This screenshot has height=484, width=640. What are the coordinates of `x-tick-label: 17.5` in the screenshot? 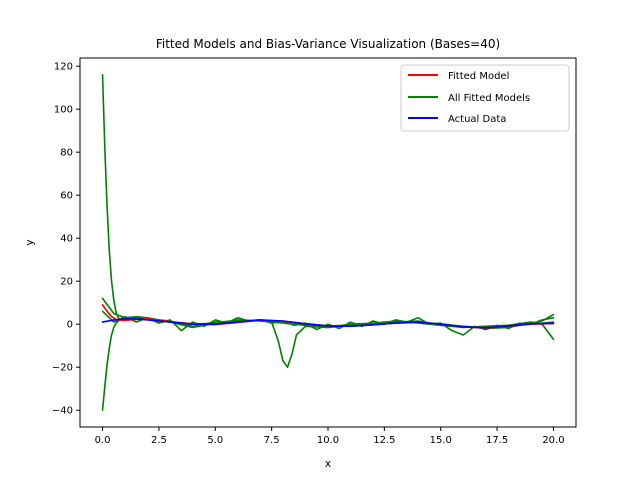 It's located at (497, 440).